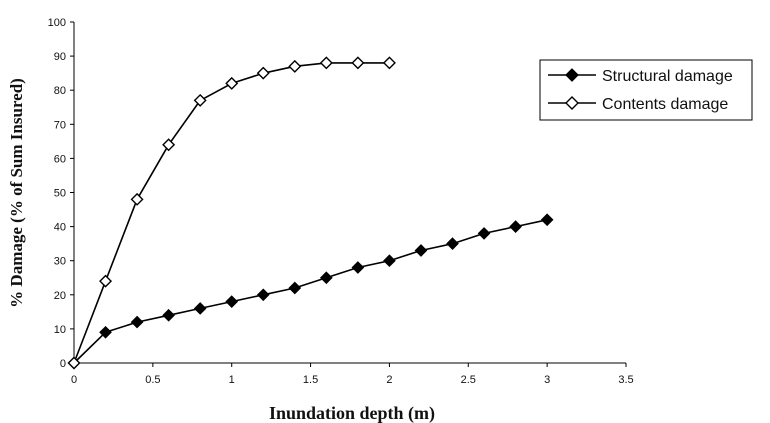 Image resolution: width=770 pixels, height=423 pixels. What do you see at coordinates (389, 380) in the screenshot?
I see `x-tick-label: 2` at bounding box center [389, 380].